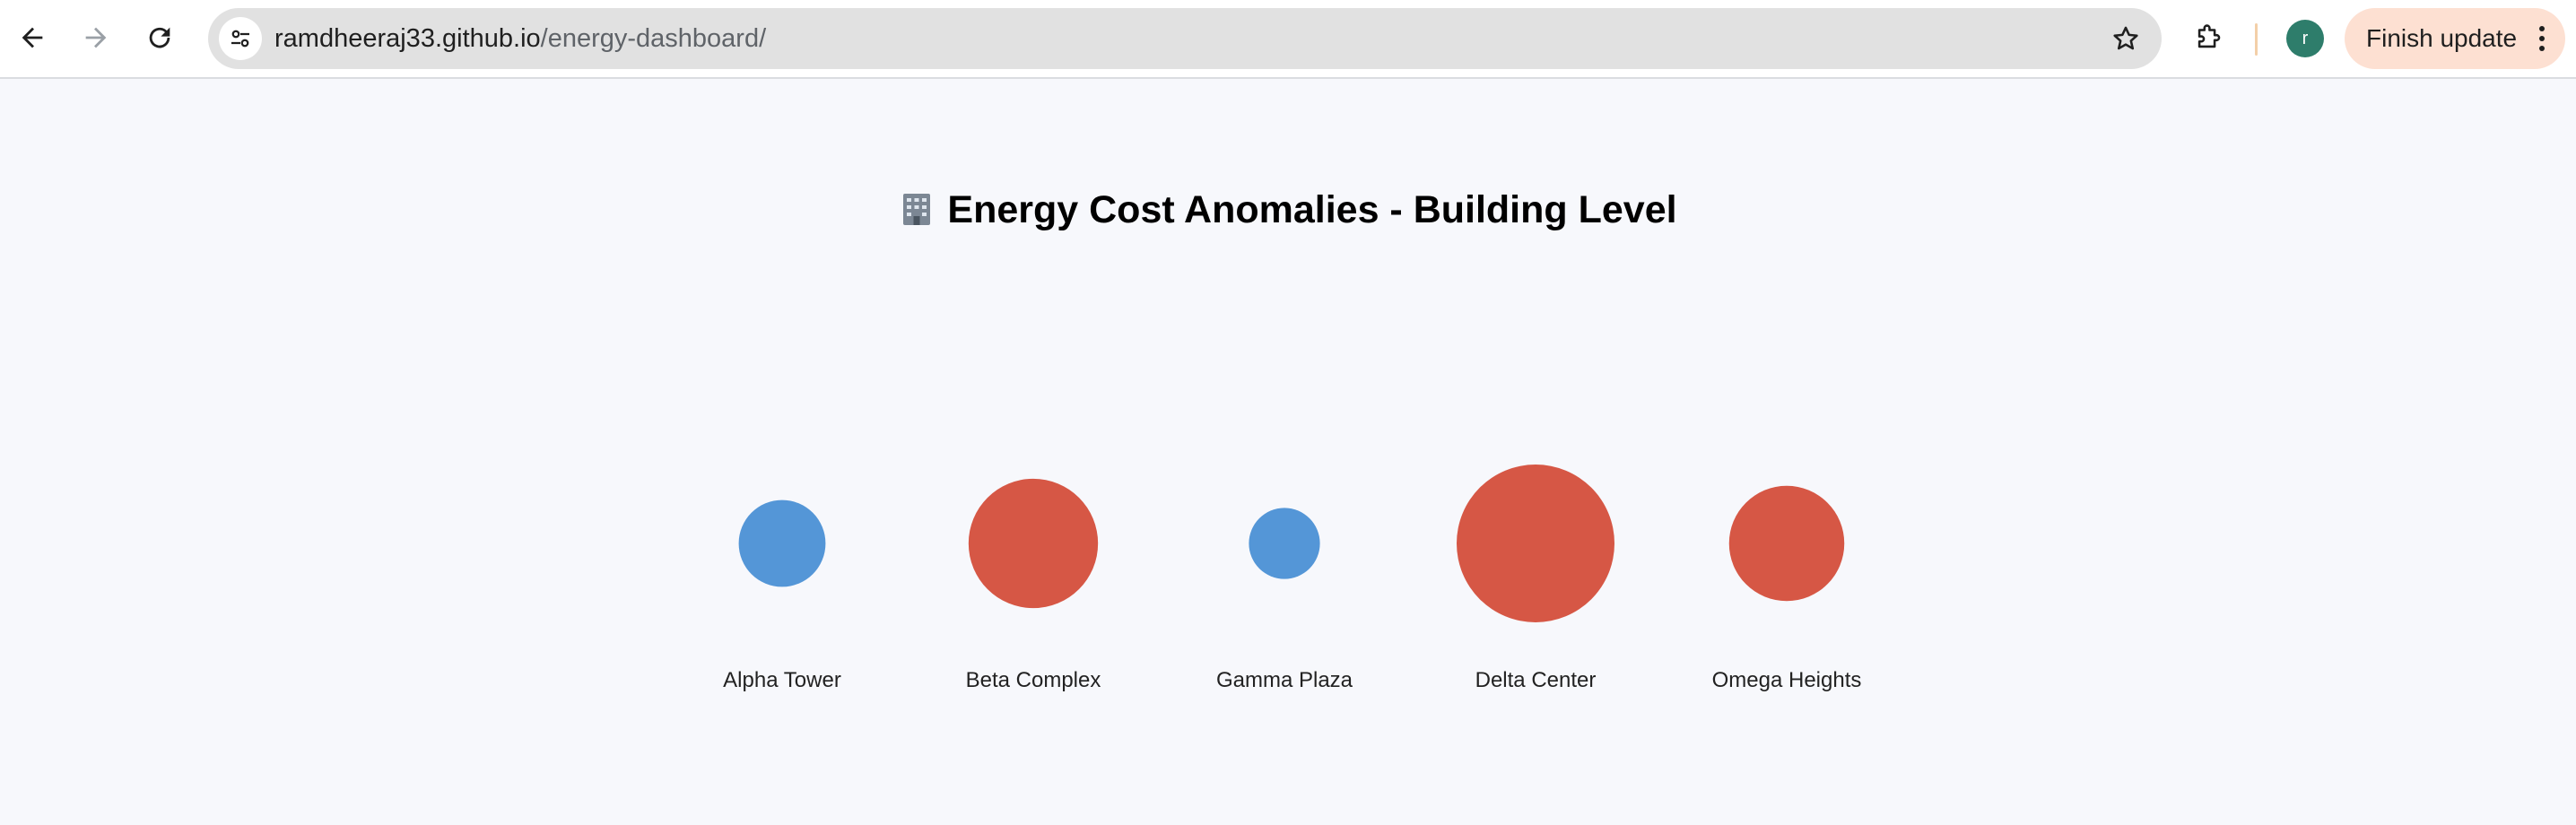 The width and height of the screenshot is (2576, 825). I want to click on finish-update-button: Finish update, so click(2455, 38).